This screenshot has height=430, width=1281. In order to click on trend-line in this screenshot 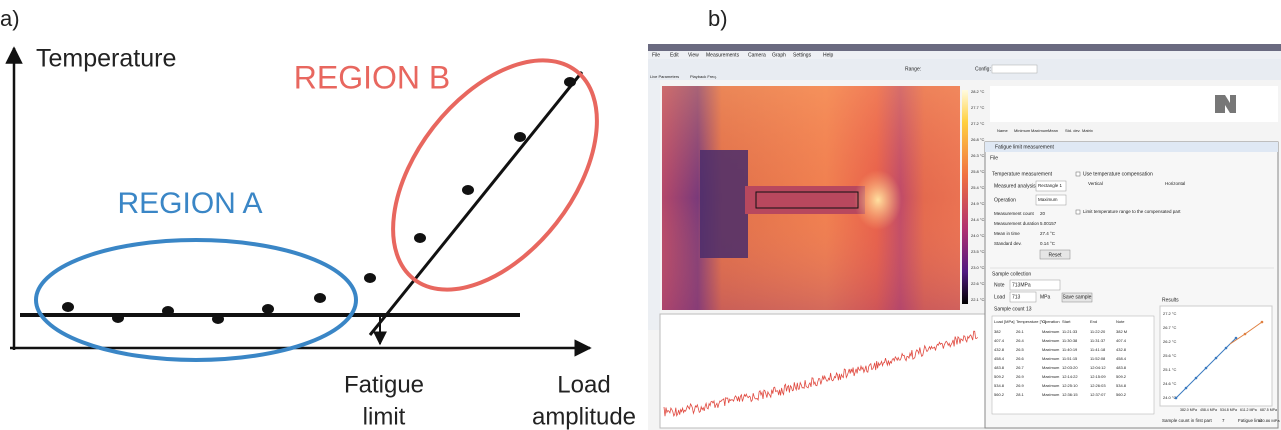, I will do `click(476, 203)`.